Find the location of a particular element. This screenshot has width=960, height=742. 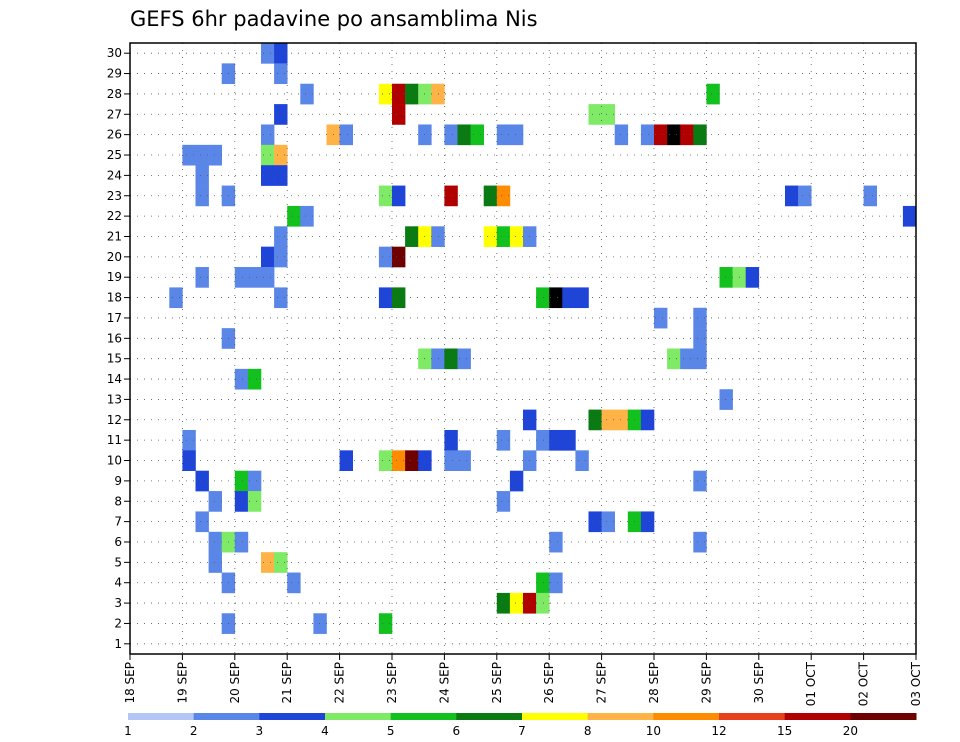

y-tick-label: 22 is located at coordinates (114, 216).